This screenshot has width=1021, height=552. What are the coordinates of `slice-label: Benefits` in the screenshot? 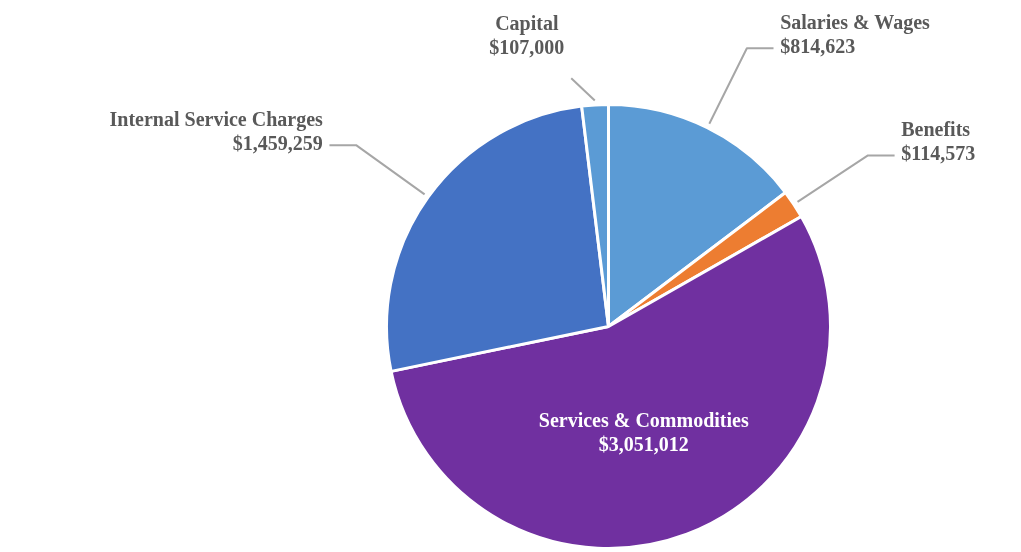 It's located at (936, 128).